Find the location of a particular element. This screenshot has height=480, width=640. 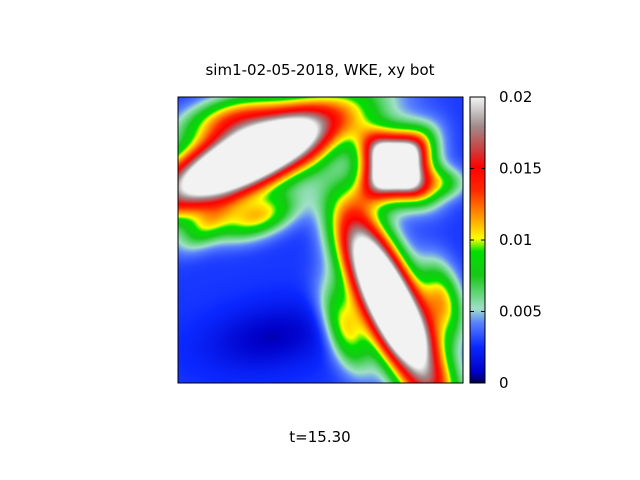

chart-title: sim1-02-05-2018, WKE, xy bot is located at coordinates (319, 70).